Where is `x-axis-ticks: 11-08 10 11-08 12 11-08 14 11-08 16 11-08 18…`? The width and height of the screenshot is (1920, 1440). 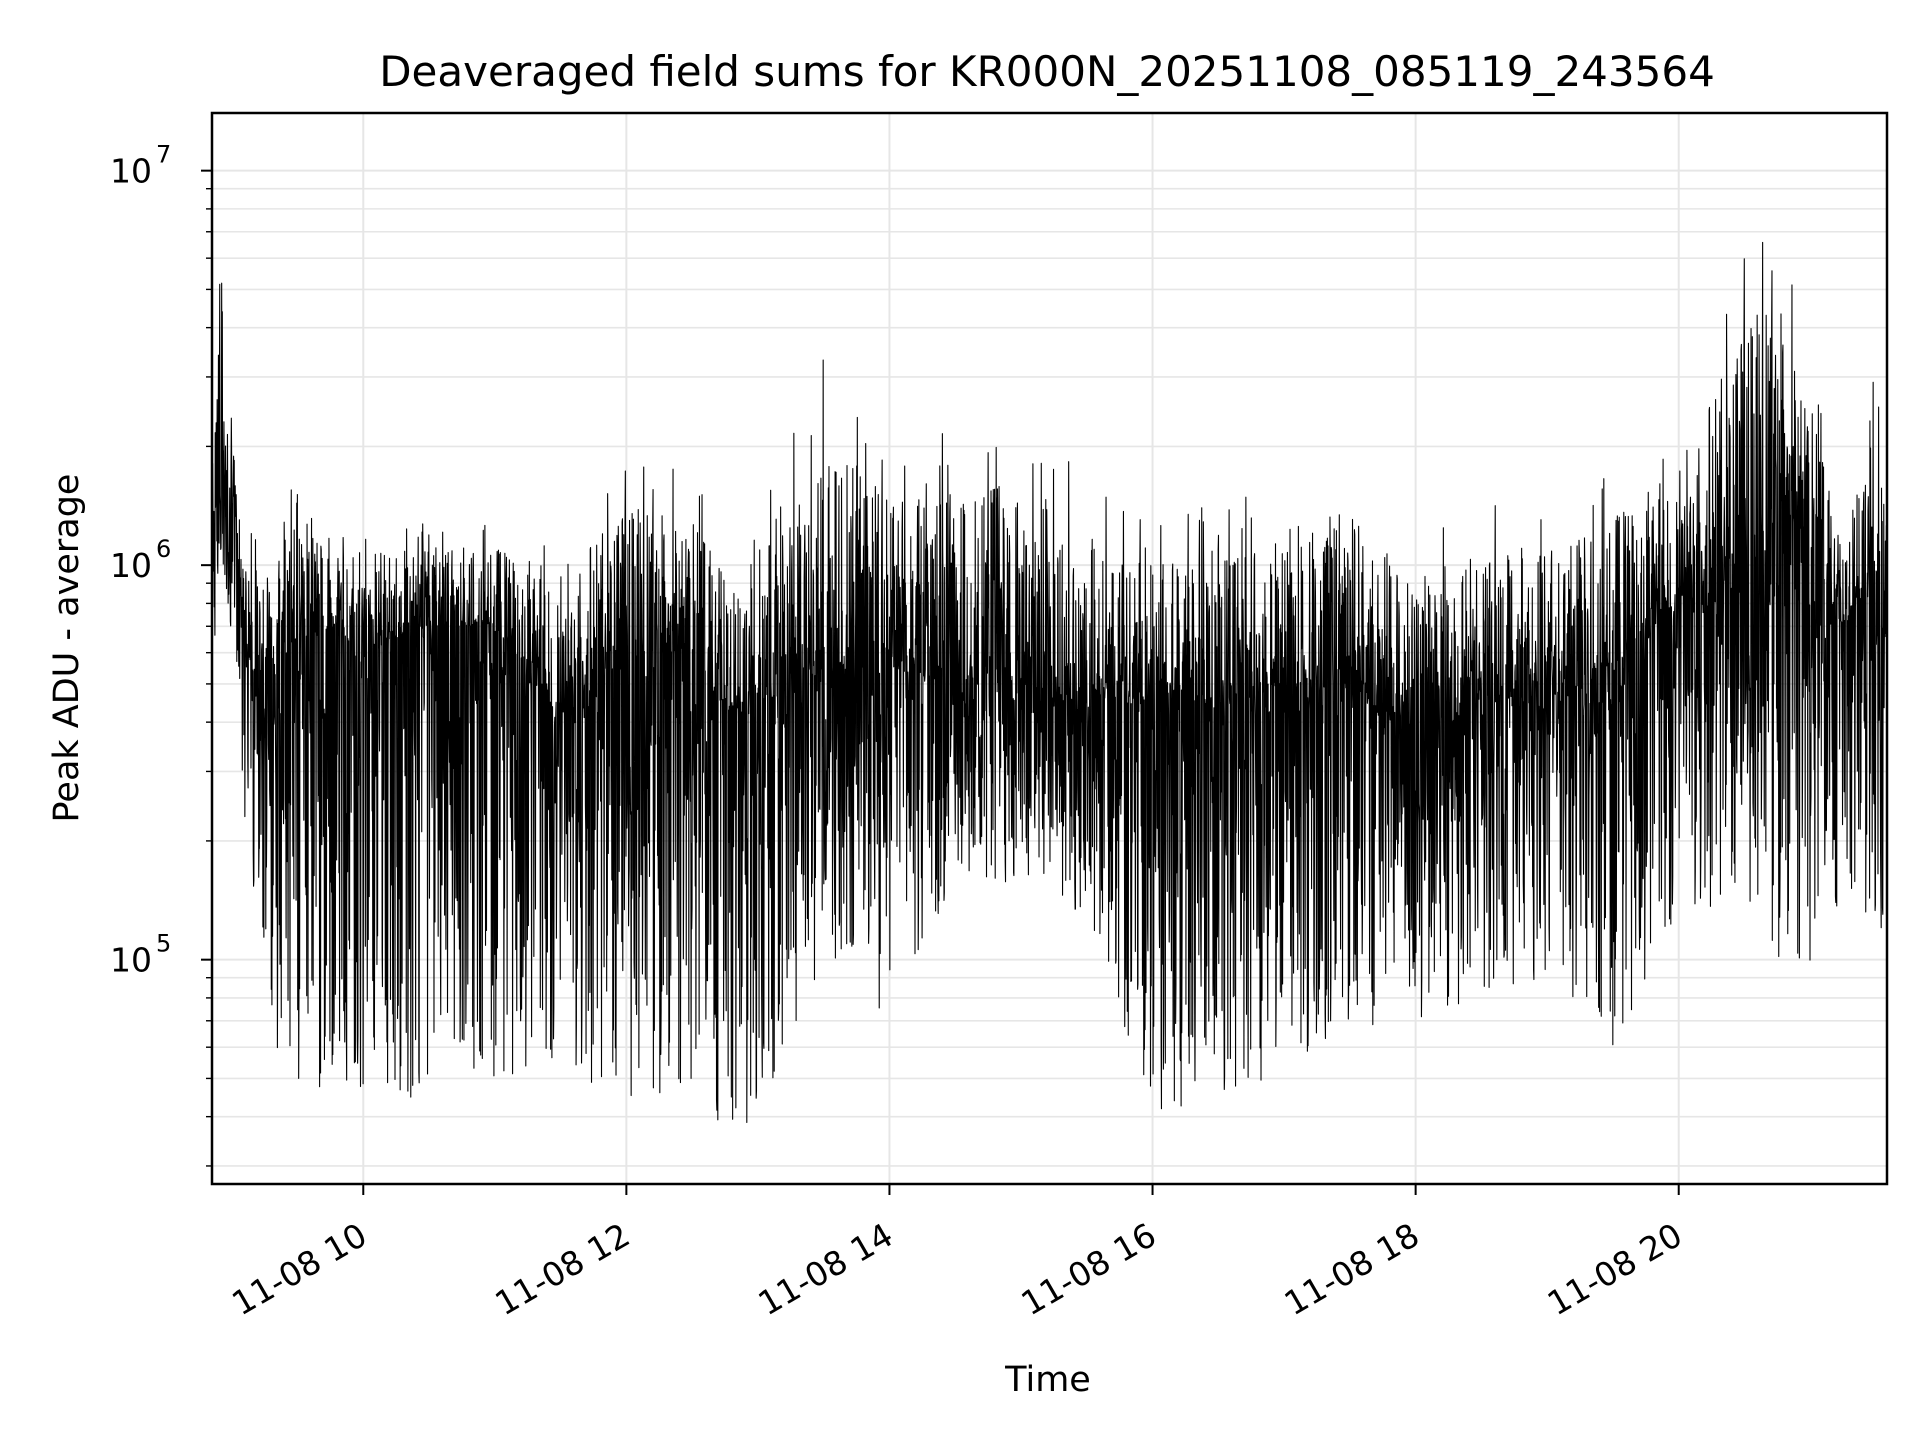
x-axis-ticks: 11-08 10 11-08 12 11-08 14 11-08 16 11-08 18… is located at coordinates (957, 1253).